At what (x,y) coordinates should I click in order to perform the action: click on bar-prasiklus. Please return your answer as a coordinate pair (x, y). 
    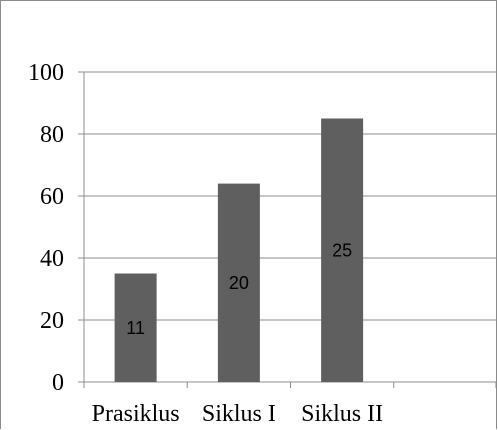
    Looking at the image, I should click on (135, 327).